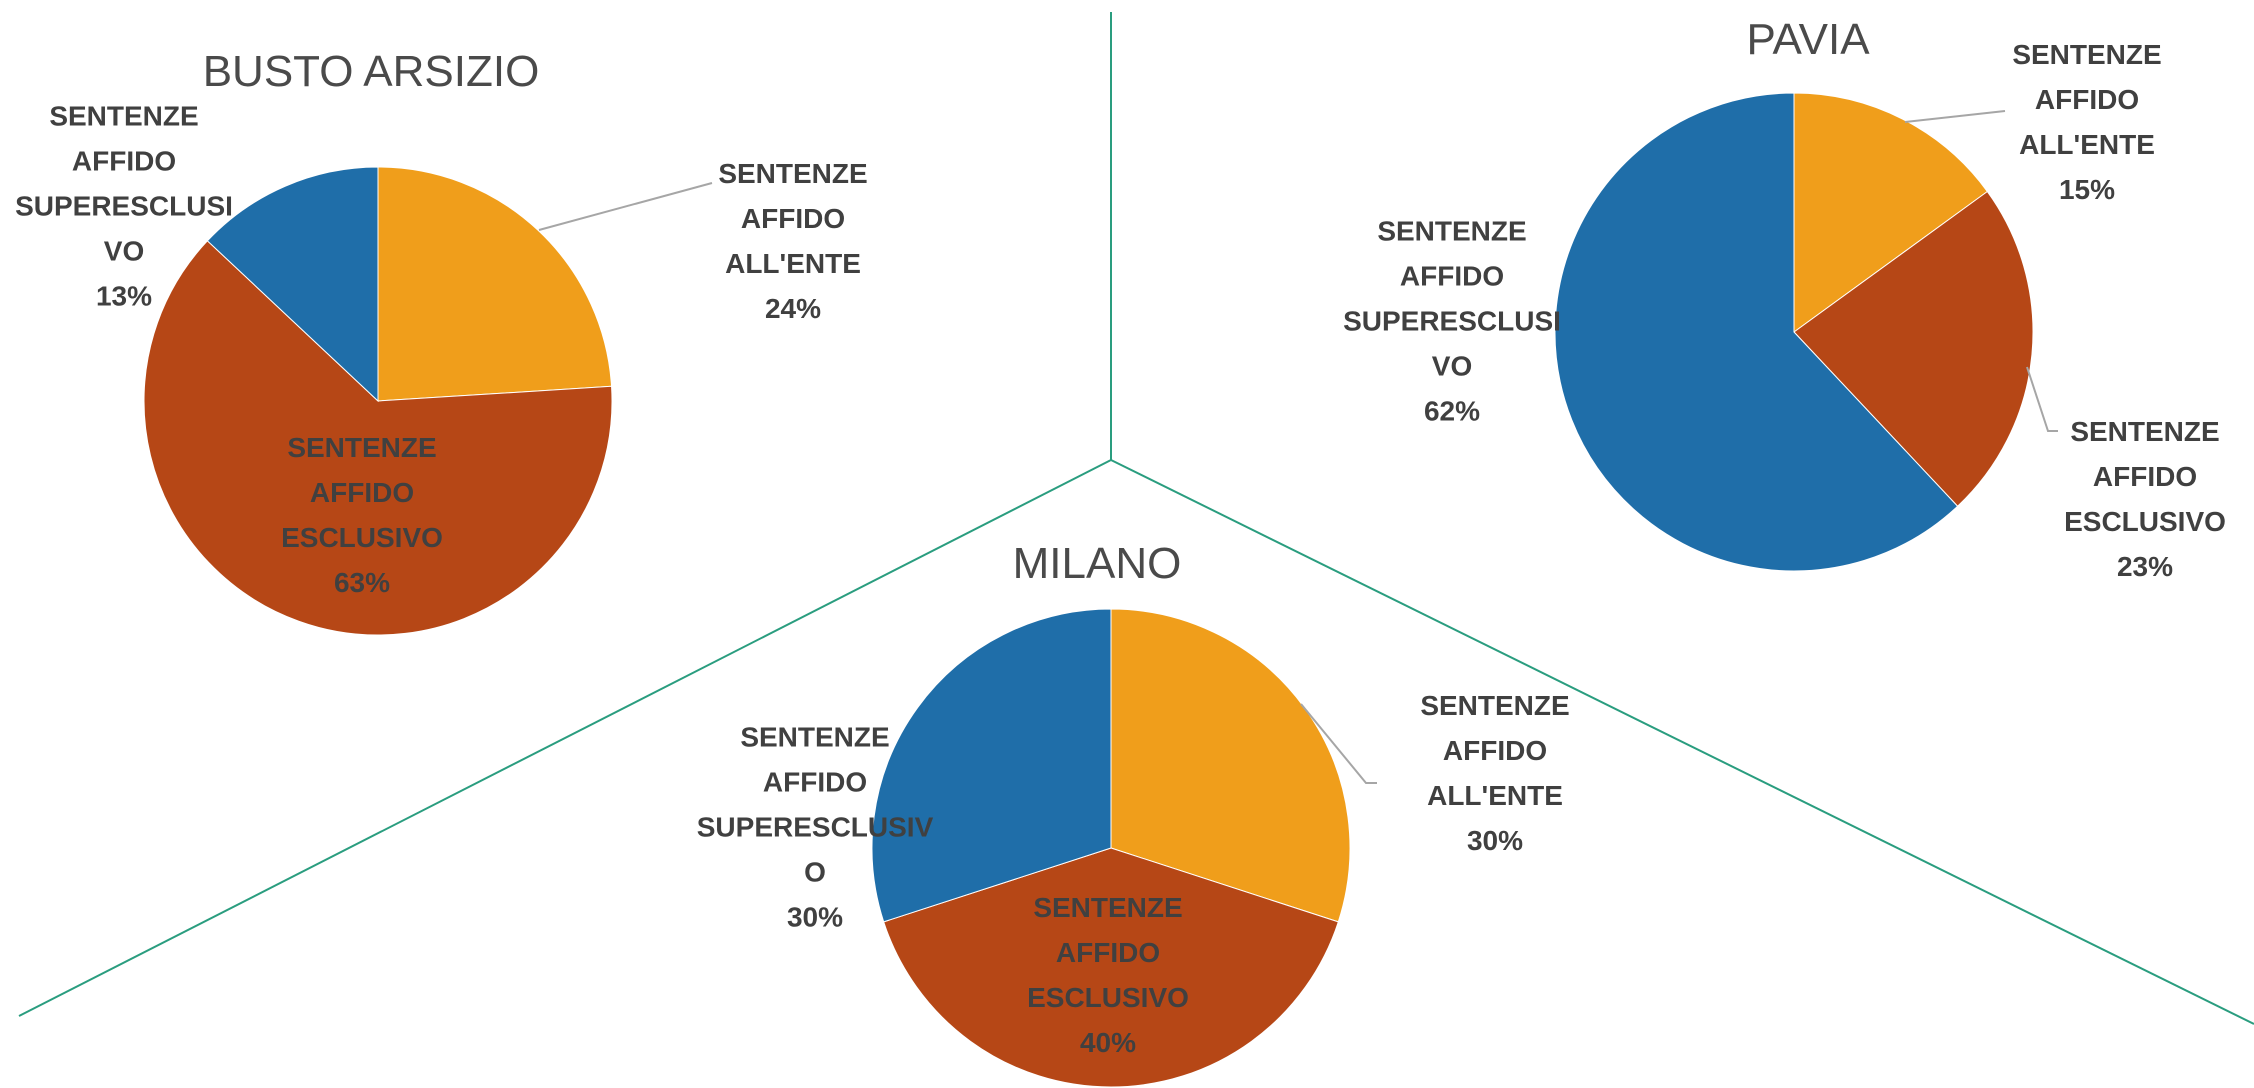  Describe the element at coordinates (2087, 189) in the screenshot. I see `percent-label: 15%` at that location.